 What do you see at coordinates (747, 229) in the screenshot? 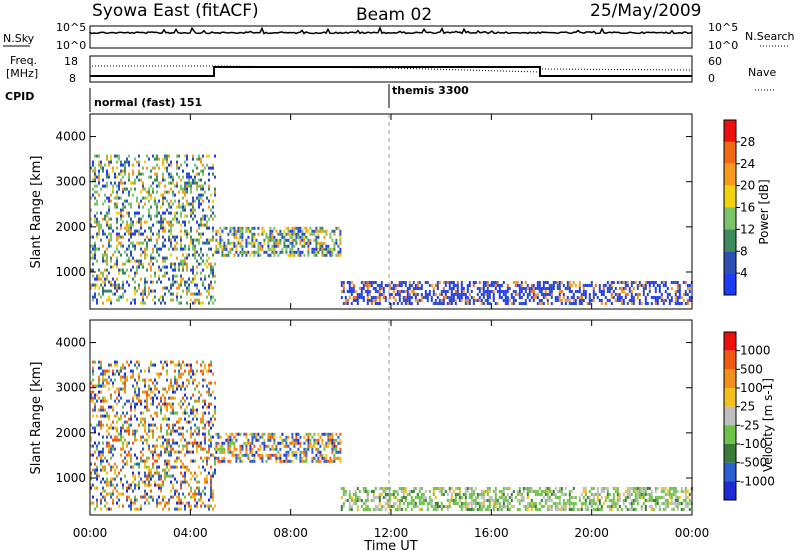
I see `colorbar-tick-label: 12` at bounding box center [747, 229].